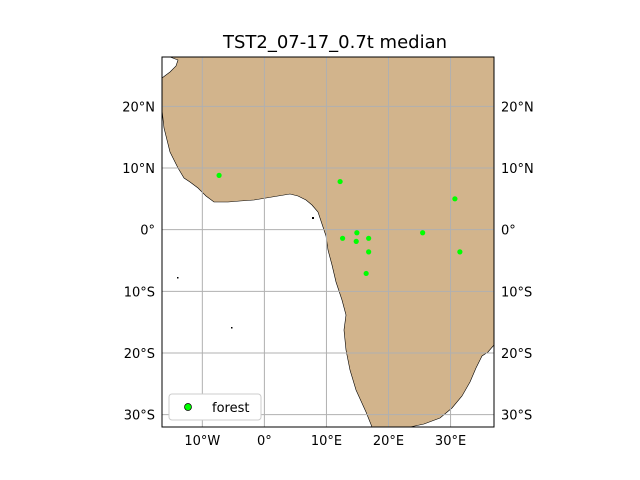 The height and width of the screenshot is (480, 640). I want to click on legend: forest, so click(215, 407).